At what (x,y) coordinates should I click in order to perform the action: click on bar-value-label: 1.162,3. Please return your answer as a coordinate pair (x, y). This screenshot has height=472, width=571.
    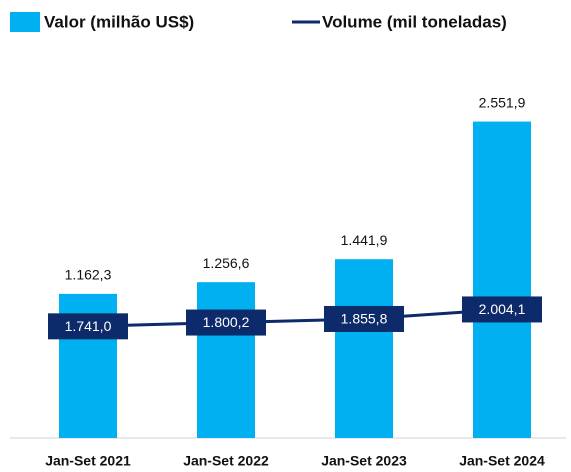
    Looking at the image, I should click on (88, 275).